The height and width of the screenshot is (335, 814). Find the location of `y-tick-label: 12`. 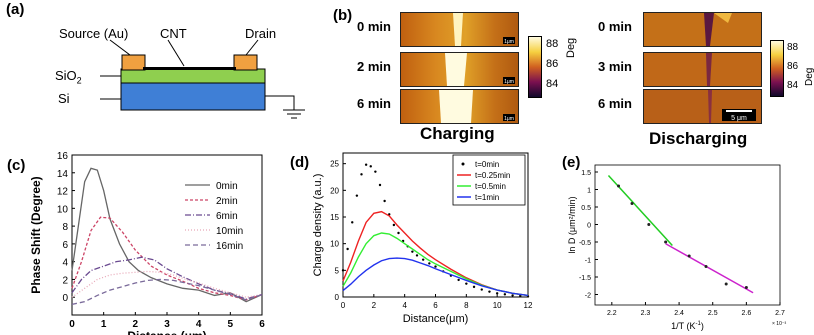

y-tick-label: 12 is located at coordinates (63, 192).